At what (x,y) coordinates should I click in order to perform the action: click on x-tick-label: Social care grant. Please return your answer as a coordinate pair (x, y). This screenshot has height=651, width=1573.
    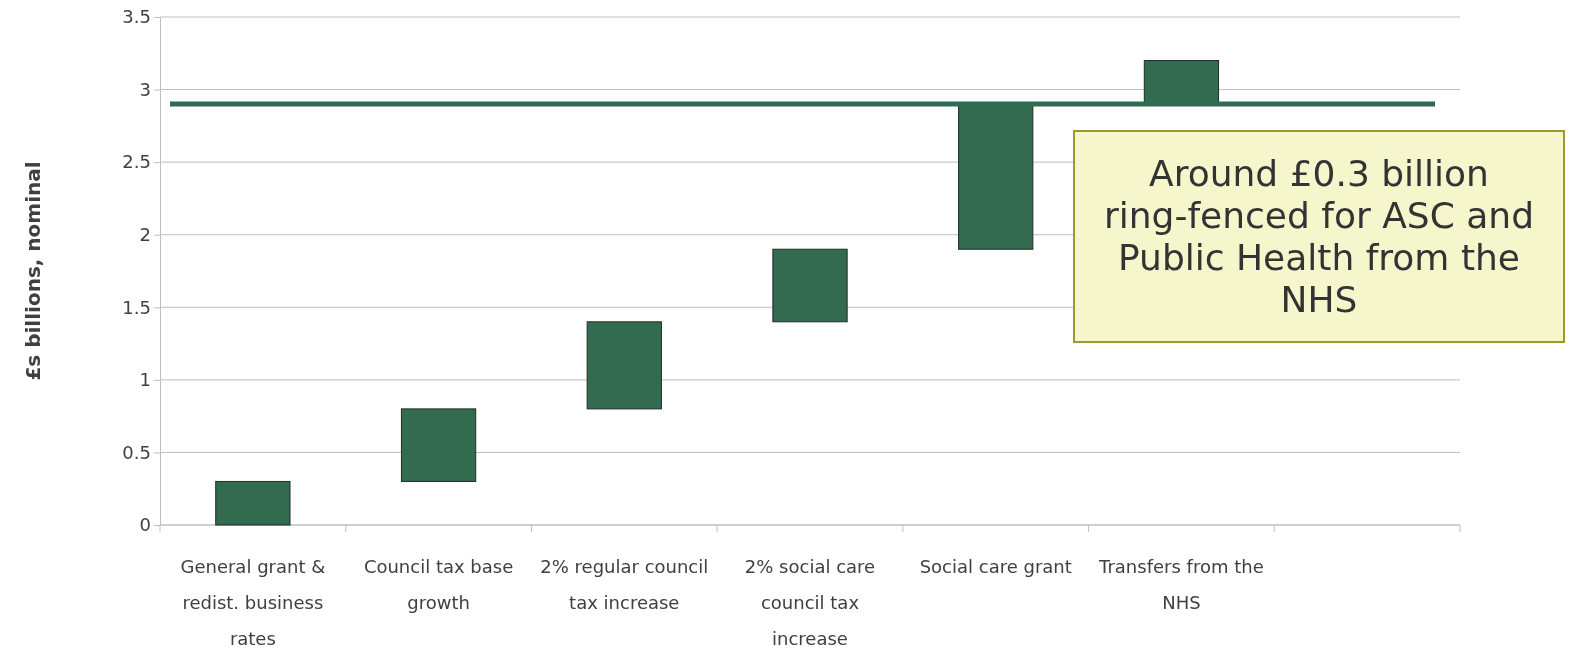
    Looking at the image, I should click on (995, 566).